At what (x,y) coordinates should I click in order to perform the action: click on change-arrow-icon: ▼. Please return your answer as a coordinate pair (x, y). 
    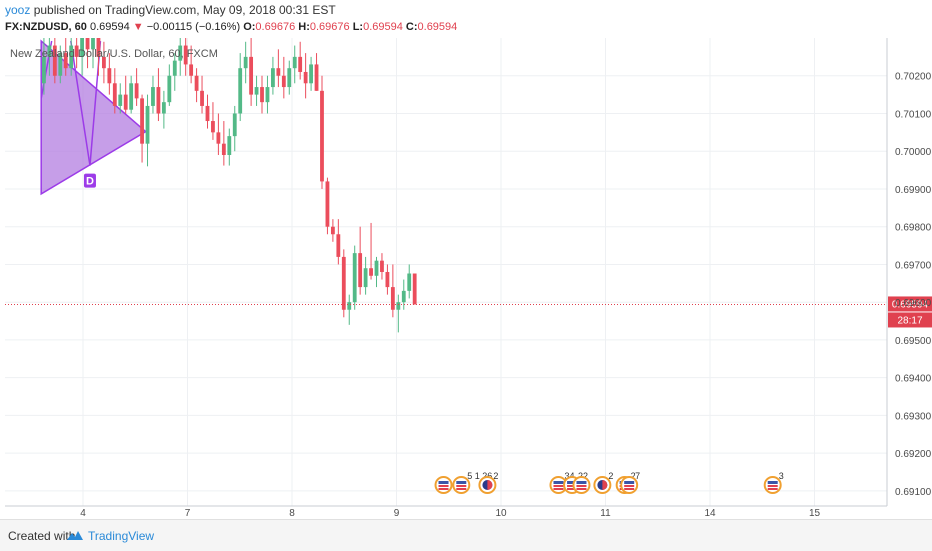
    Looking at the image, I should click on (138, 27).